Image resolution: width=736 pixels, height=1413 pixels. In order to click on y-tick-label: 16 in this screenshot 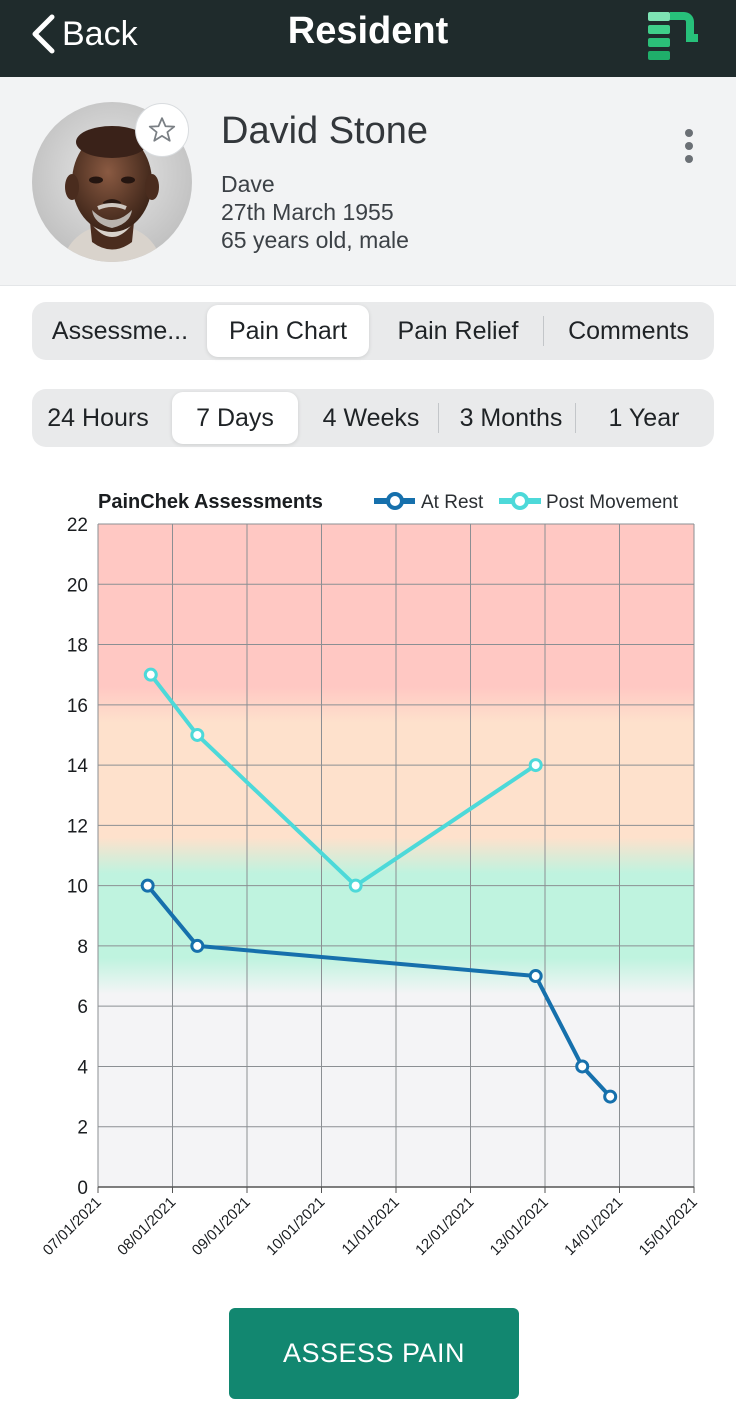, I will do `click(77, 706)`.